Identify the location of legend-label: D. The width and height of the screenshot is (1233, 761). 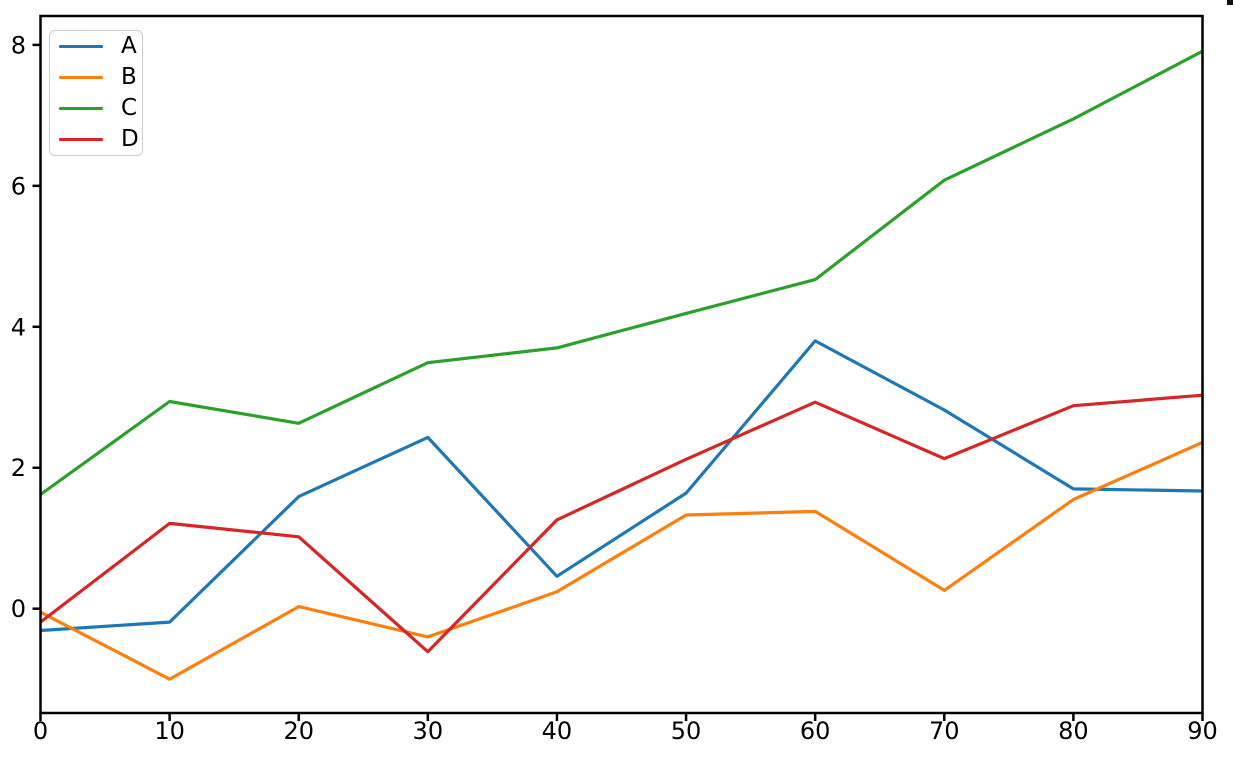
(130, 139).